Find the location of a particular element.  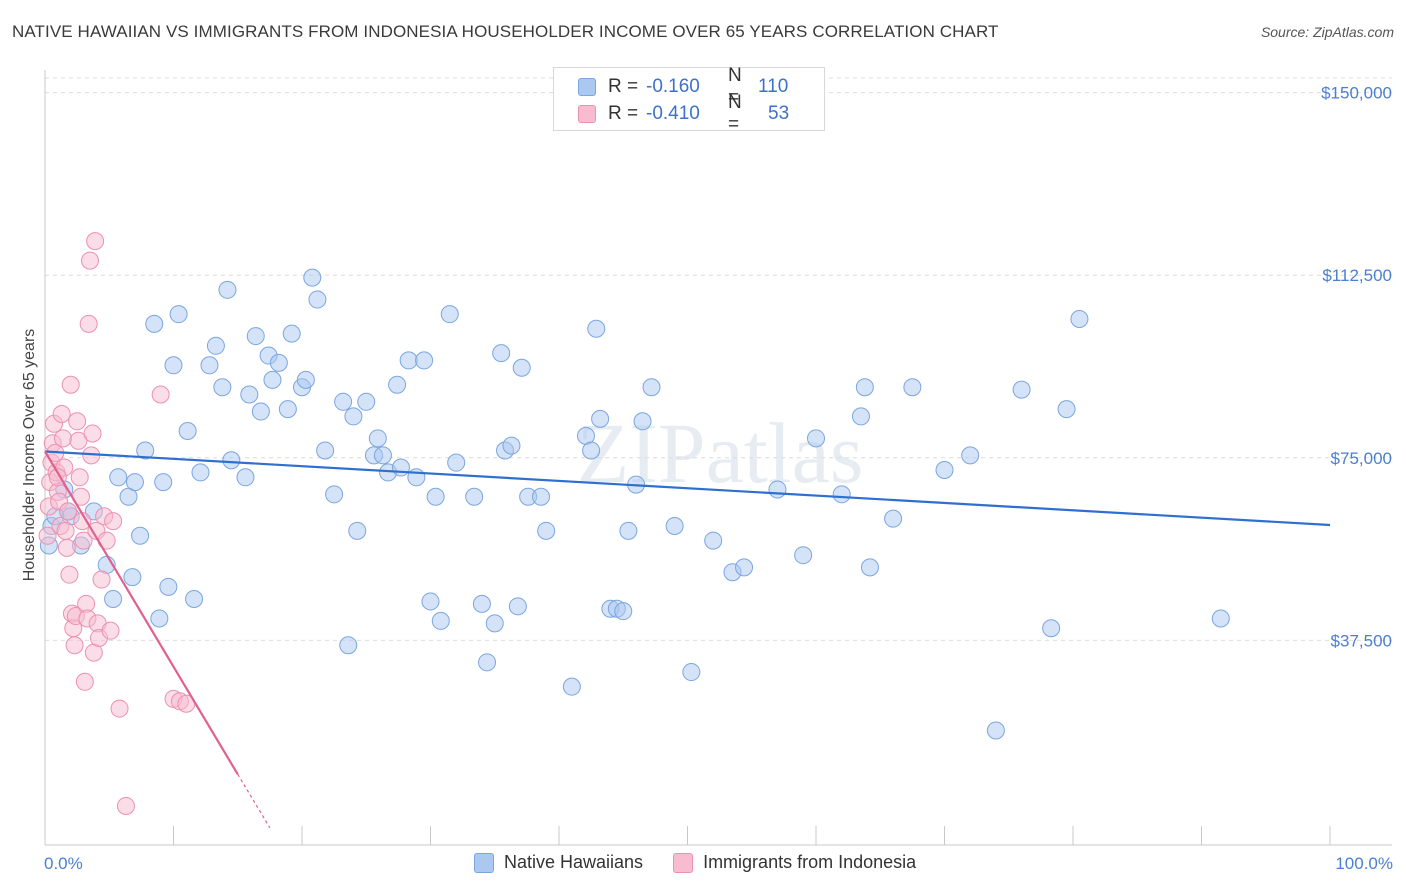

y-tick-label: $75,000 is located at coordinates (1361, 458).